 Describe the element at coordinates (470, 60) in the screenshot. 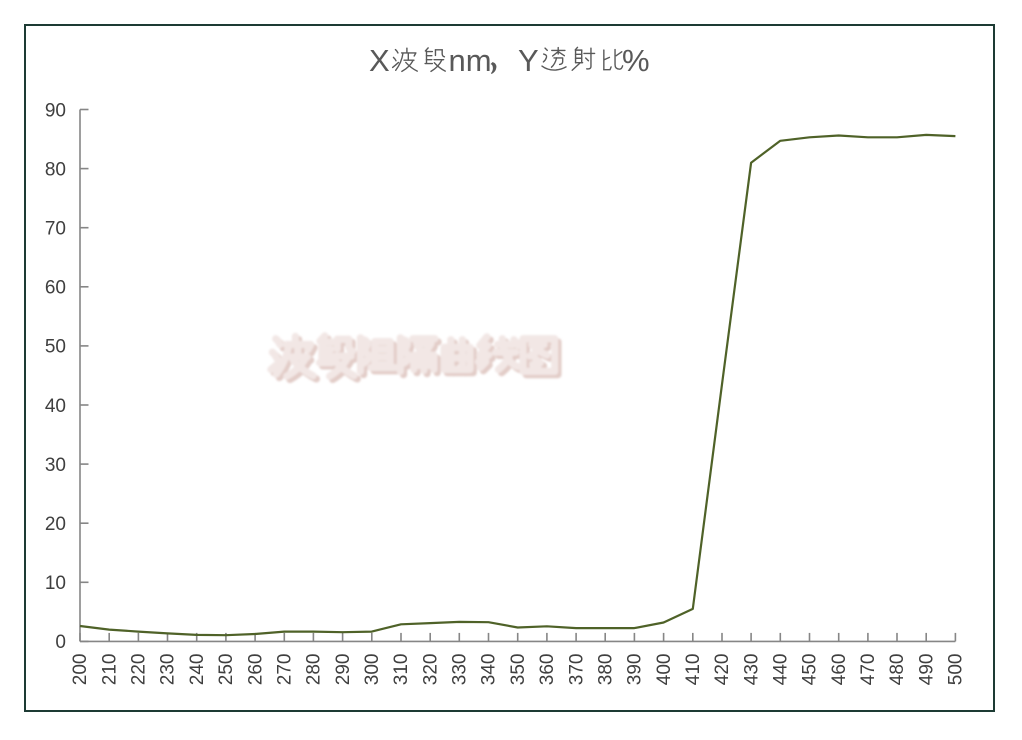

I see `svg-text: nm` at that location.